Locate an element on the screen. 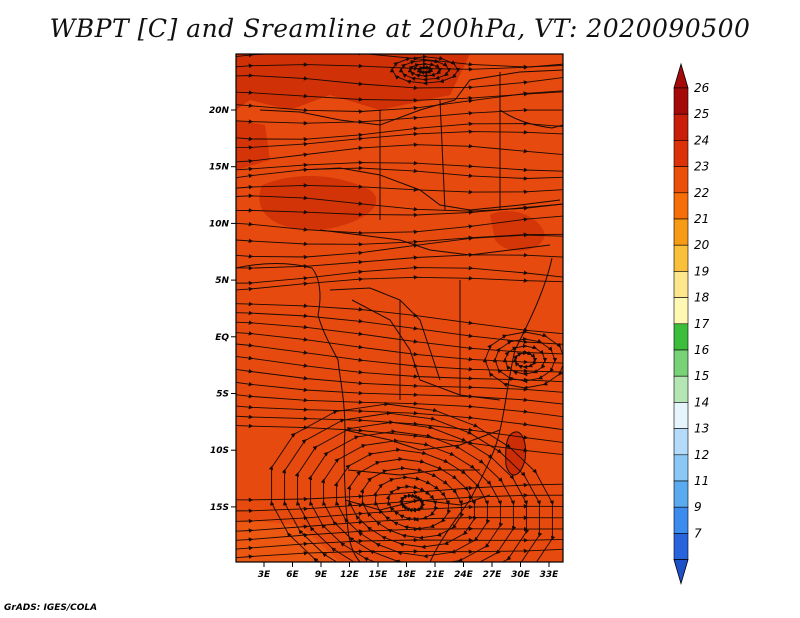 This screenshot has width=800, height=618. colorbar-level-label: 12 is located at coordinates (701, 455).